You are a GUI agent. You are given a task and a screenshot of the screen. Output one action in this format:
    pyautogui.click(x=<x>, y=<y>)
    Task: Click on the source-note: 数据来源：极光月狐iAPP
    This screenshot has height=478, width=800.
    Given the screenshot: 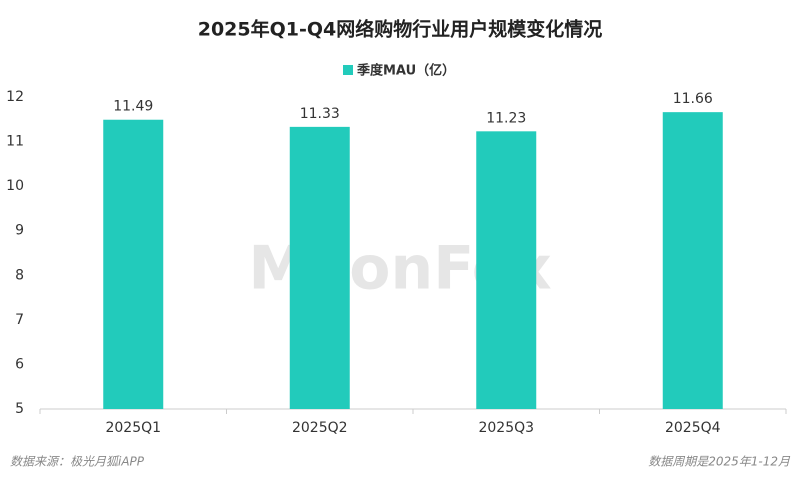 What is the action you would take?
    pyautogui.click(x=77, y=462)
    